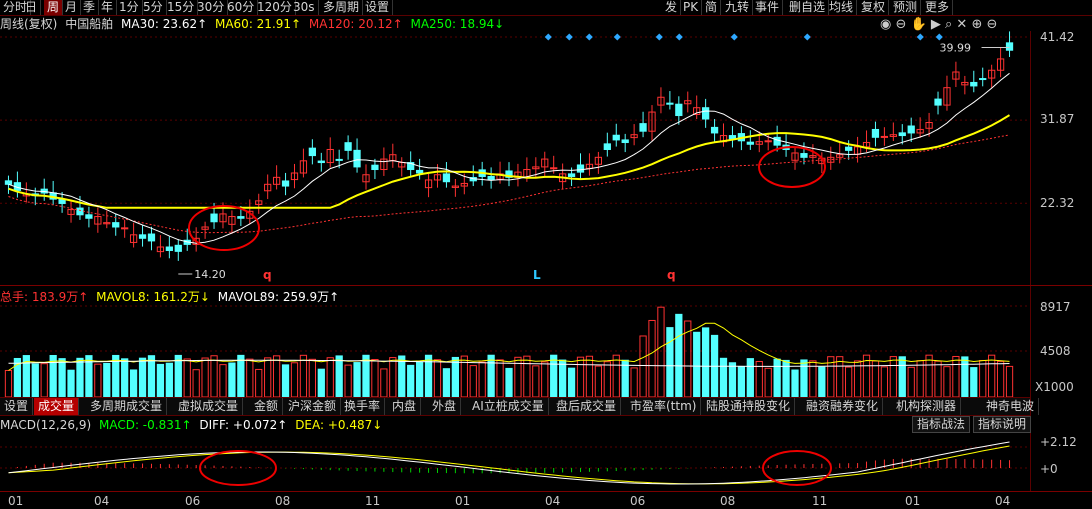  I want to click on toolbar-item: 周, so click(54, 7).